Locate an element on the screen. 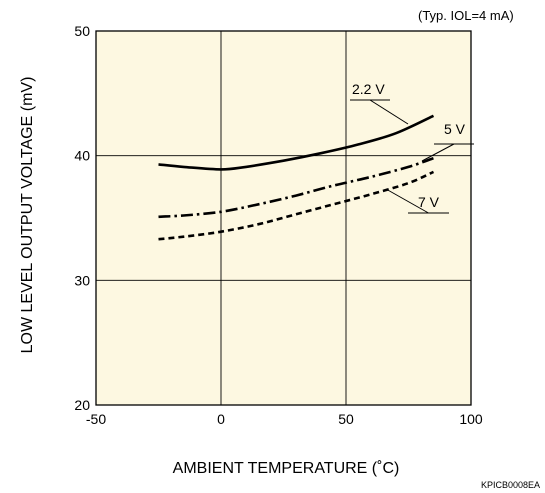 This screenshot has width=545, height=493. series-layer is located at coordinates (296, 177).